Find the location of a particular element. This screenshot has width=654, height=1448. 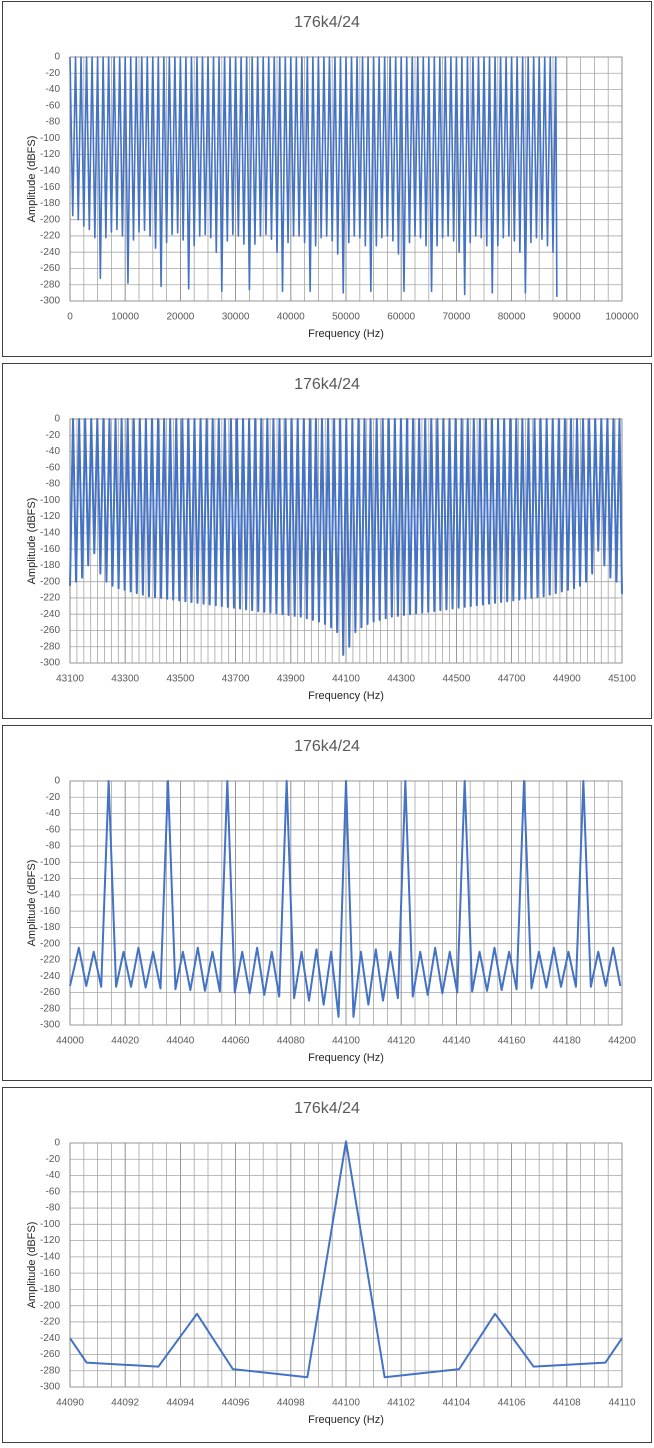

x-tick-label: 40000 is located at coordinates (291, 317).